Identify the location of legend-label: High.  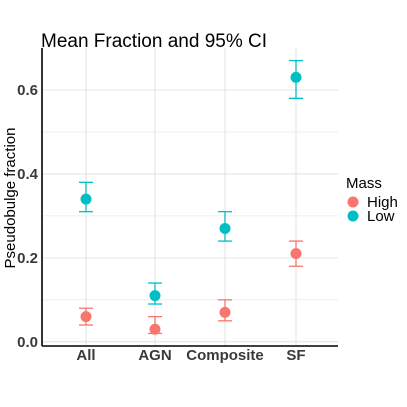
(382, 202).